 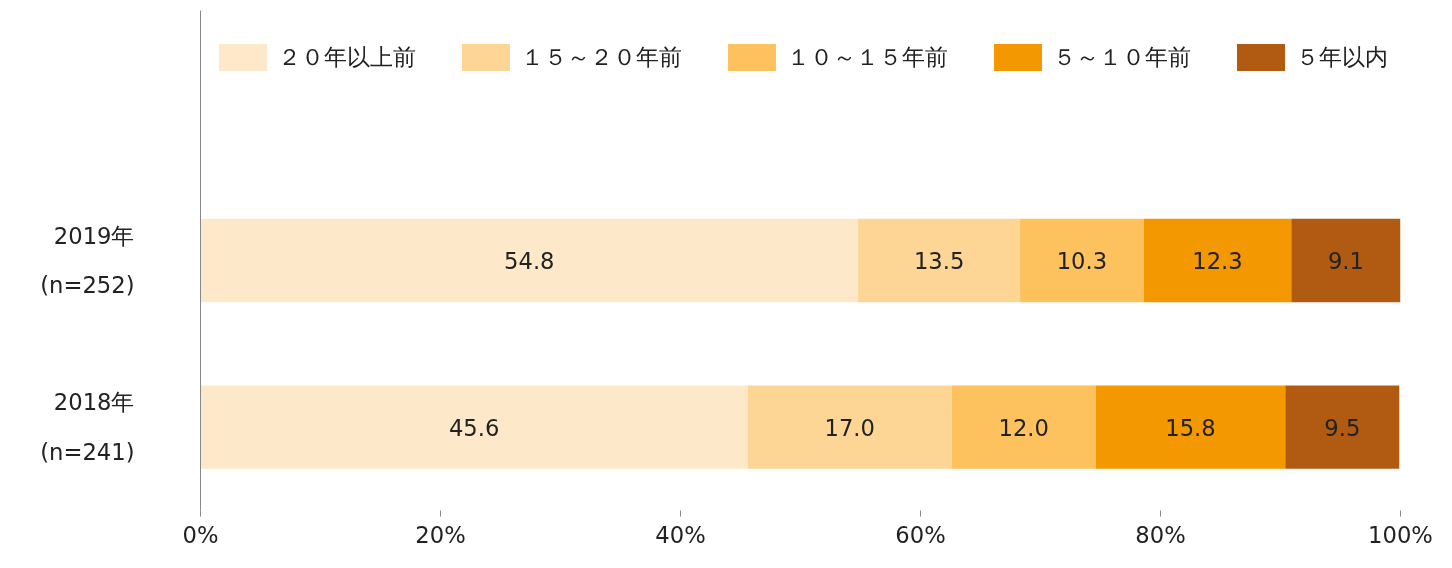 I want to click on data-label: 9.5, so click(x=1342, y=427).